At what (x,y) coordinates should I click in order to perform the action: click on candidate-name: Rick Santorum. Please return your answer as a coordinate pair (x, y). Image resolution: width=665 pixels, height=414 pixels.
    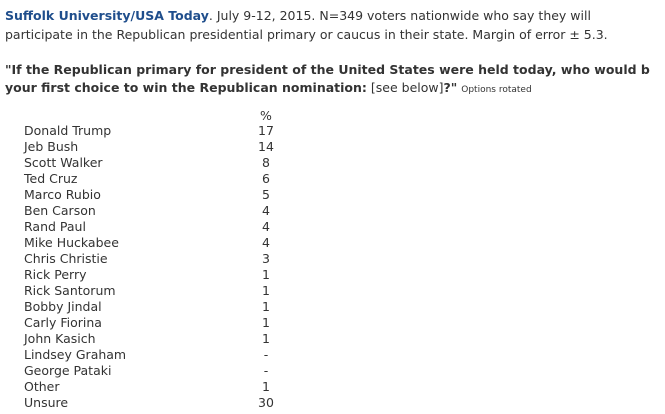
    Looking at the image, I should click on (70, 290).